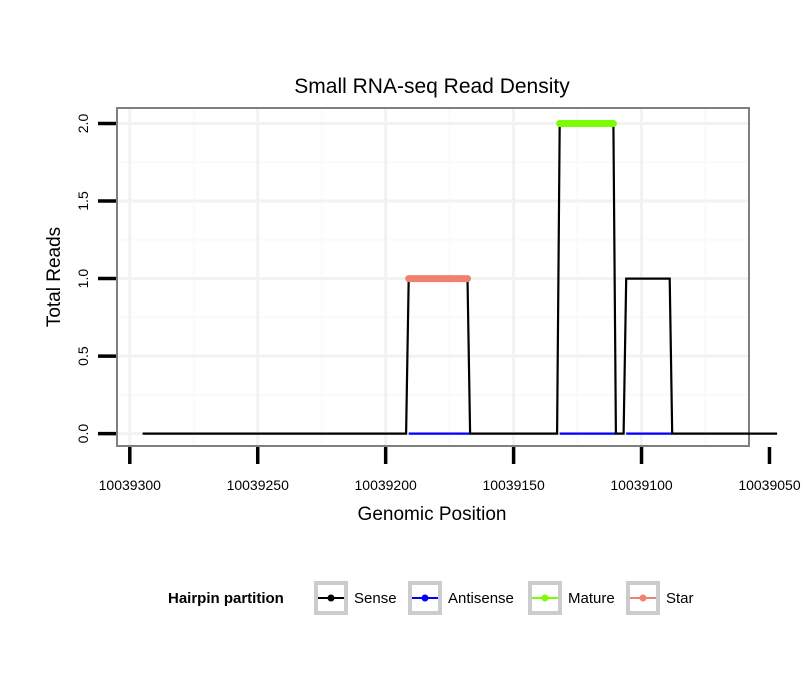 Image resolution: width=810 pixels, height=690 pixels. I want to click on legend-title: Hairpin partition, so click(226, 598).